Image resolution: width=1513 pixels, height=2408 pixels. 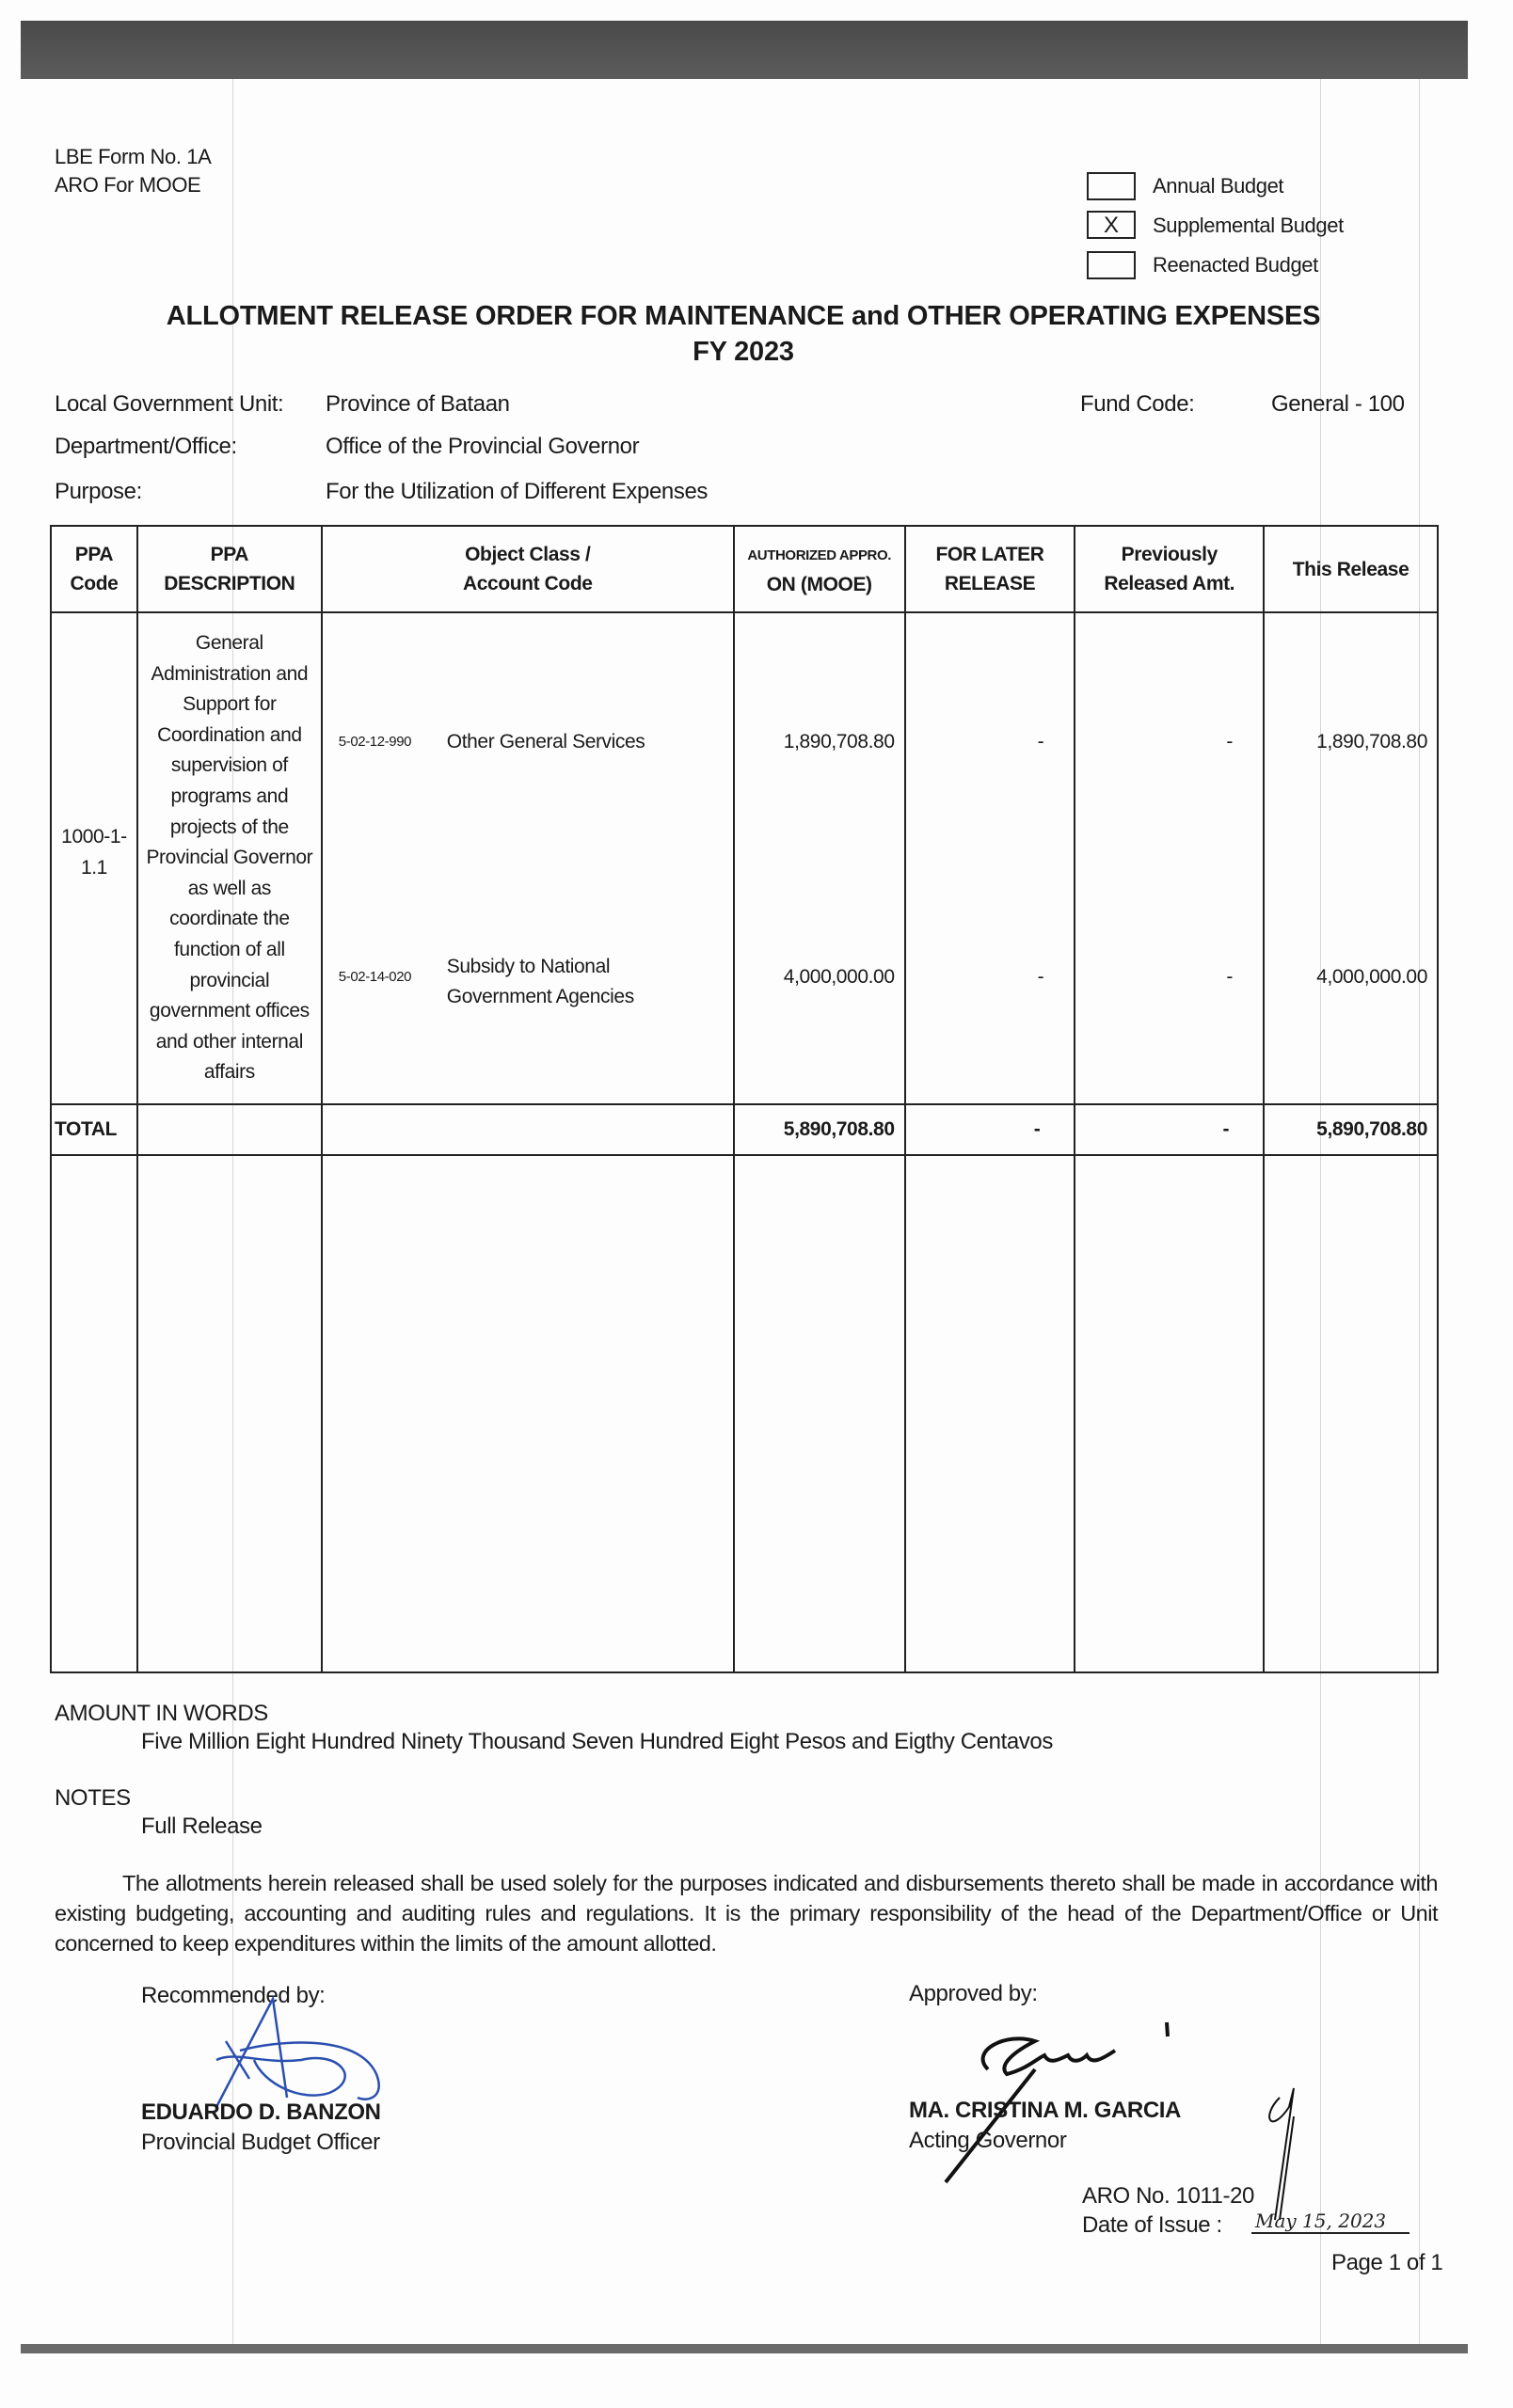 I want to click on approved-signature, so click(x=1057, y=2103).